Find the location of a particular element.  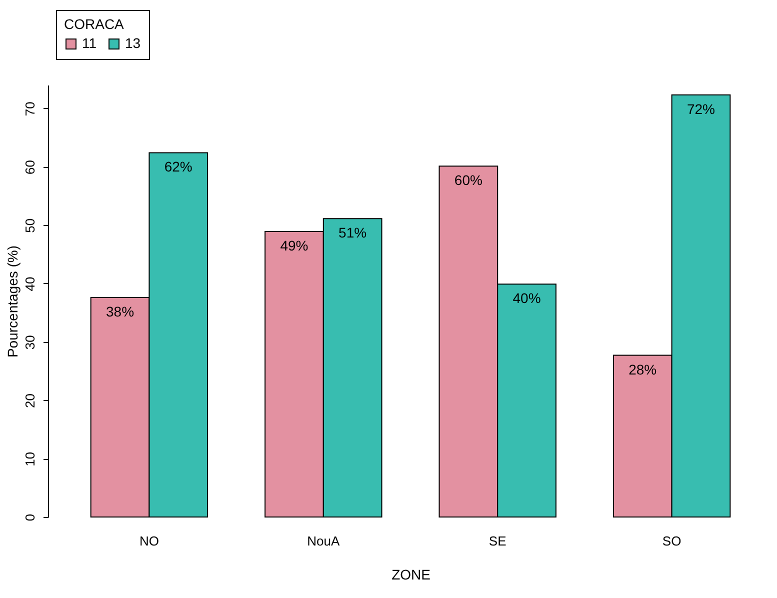

legend-label: 13 is located at coordinates (133, 43).